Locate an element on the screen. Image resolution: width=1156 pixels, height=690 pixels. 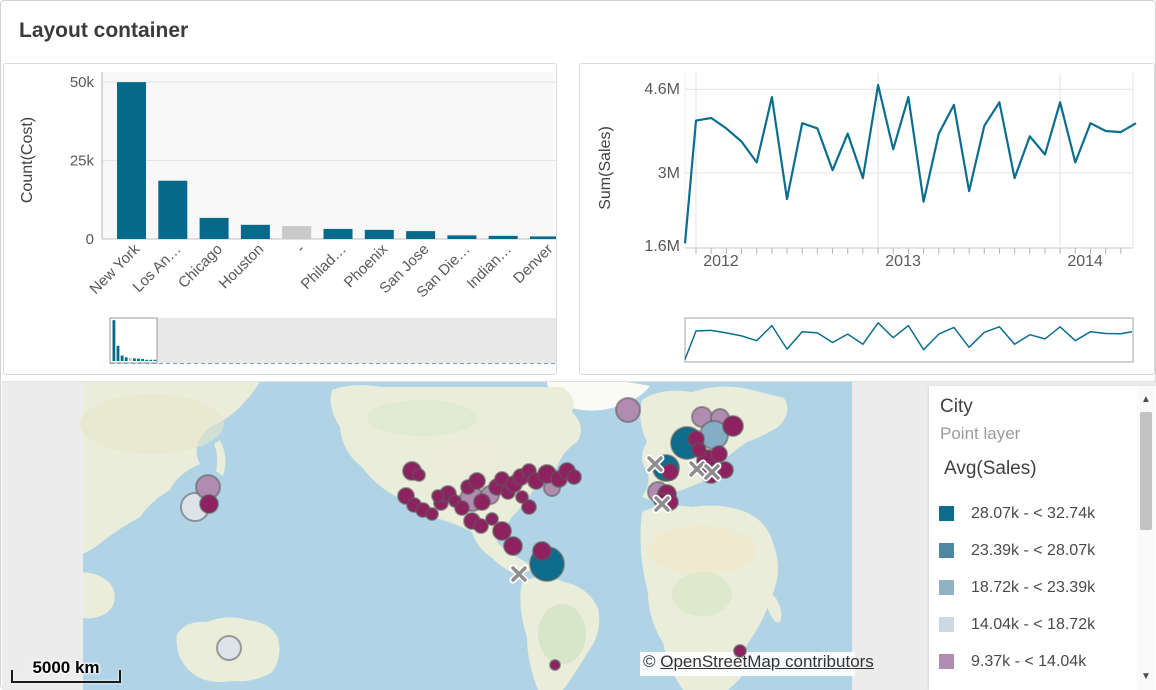
land-sea is located at coordinates (99, 595).